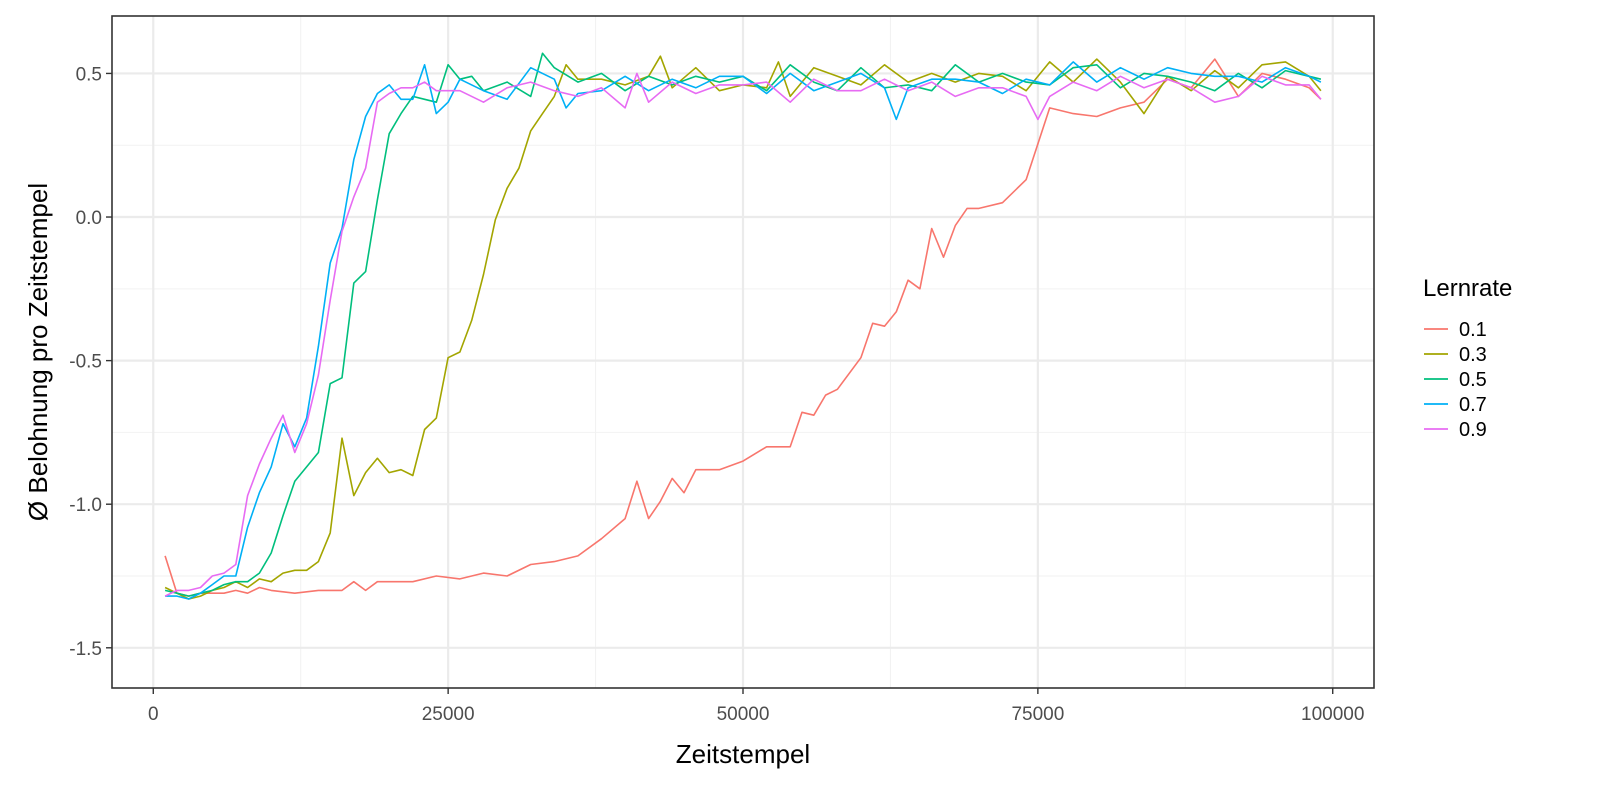 The image size is (1600, 800). I want to click on legend-label: 0.7, so click(1473, 405).